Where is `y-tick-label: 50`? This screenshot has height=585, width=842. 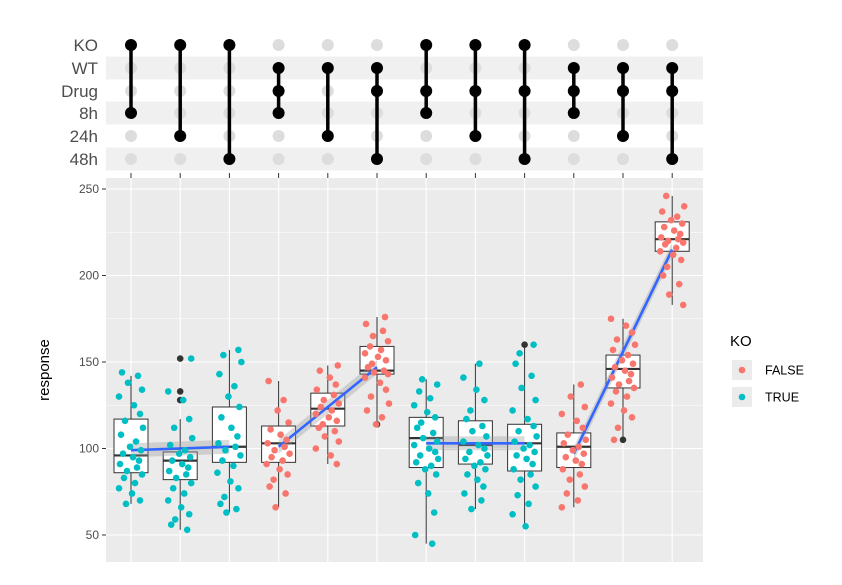 y-tick-label: 50 is located at coordinates (93, 535).